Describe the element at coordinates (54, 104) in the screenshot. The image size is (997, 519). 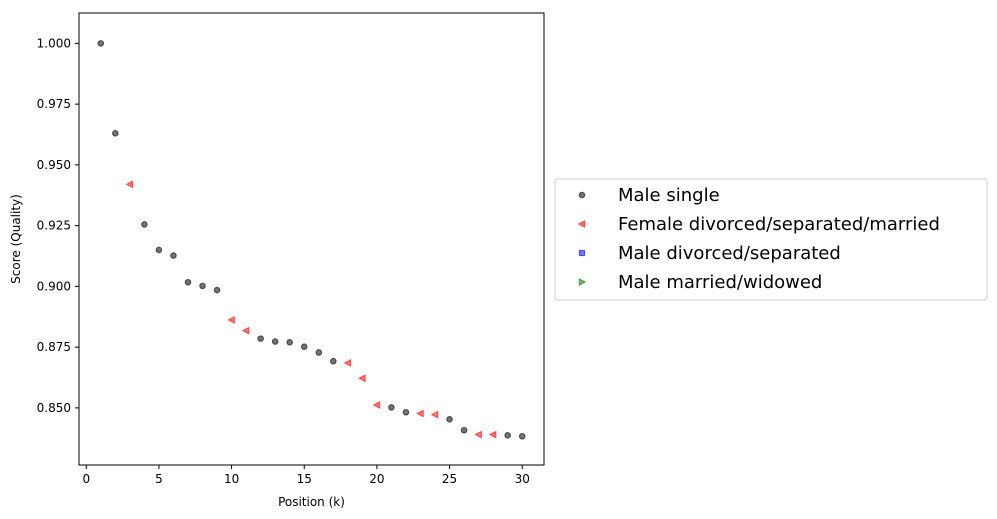
I see `y-tick-label: 0.975` at that location.